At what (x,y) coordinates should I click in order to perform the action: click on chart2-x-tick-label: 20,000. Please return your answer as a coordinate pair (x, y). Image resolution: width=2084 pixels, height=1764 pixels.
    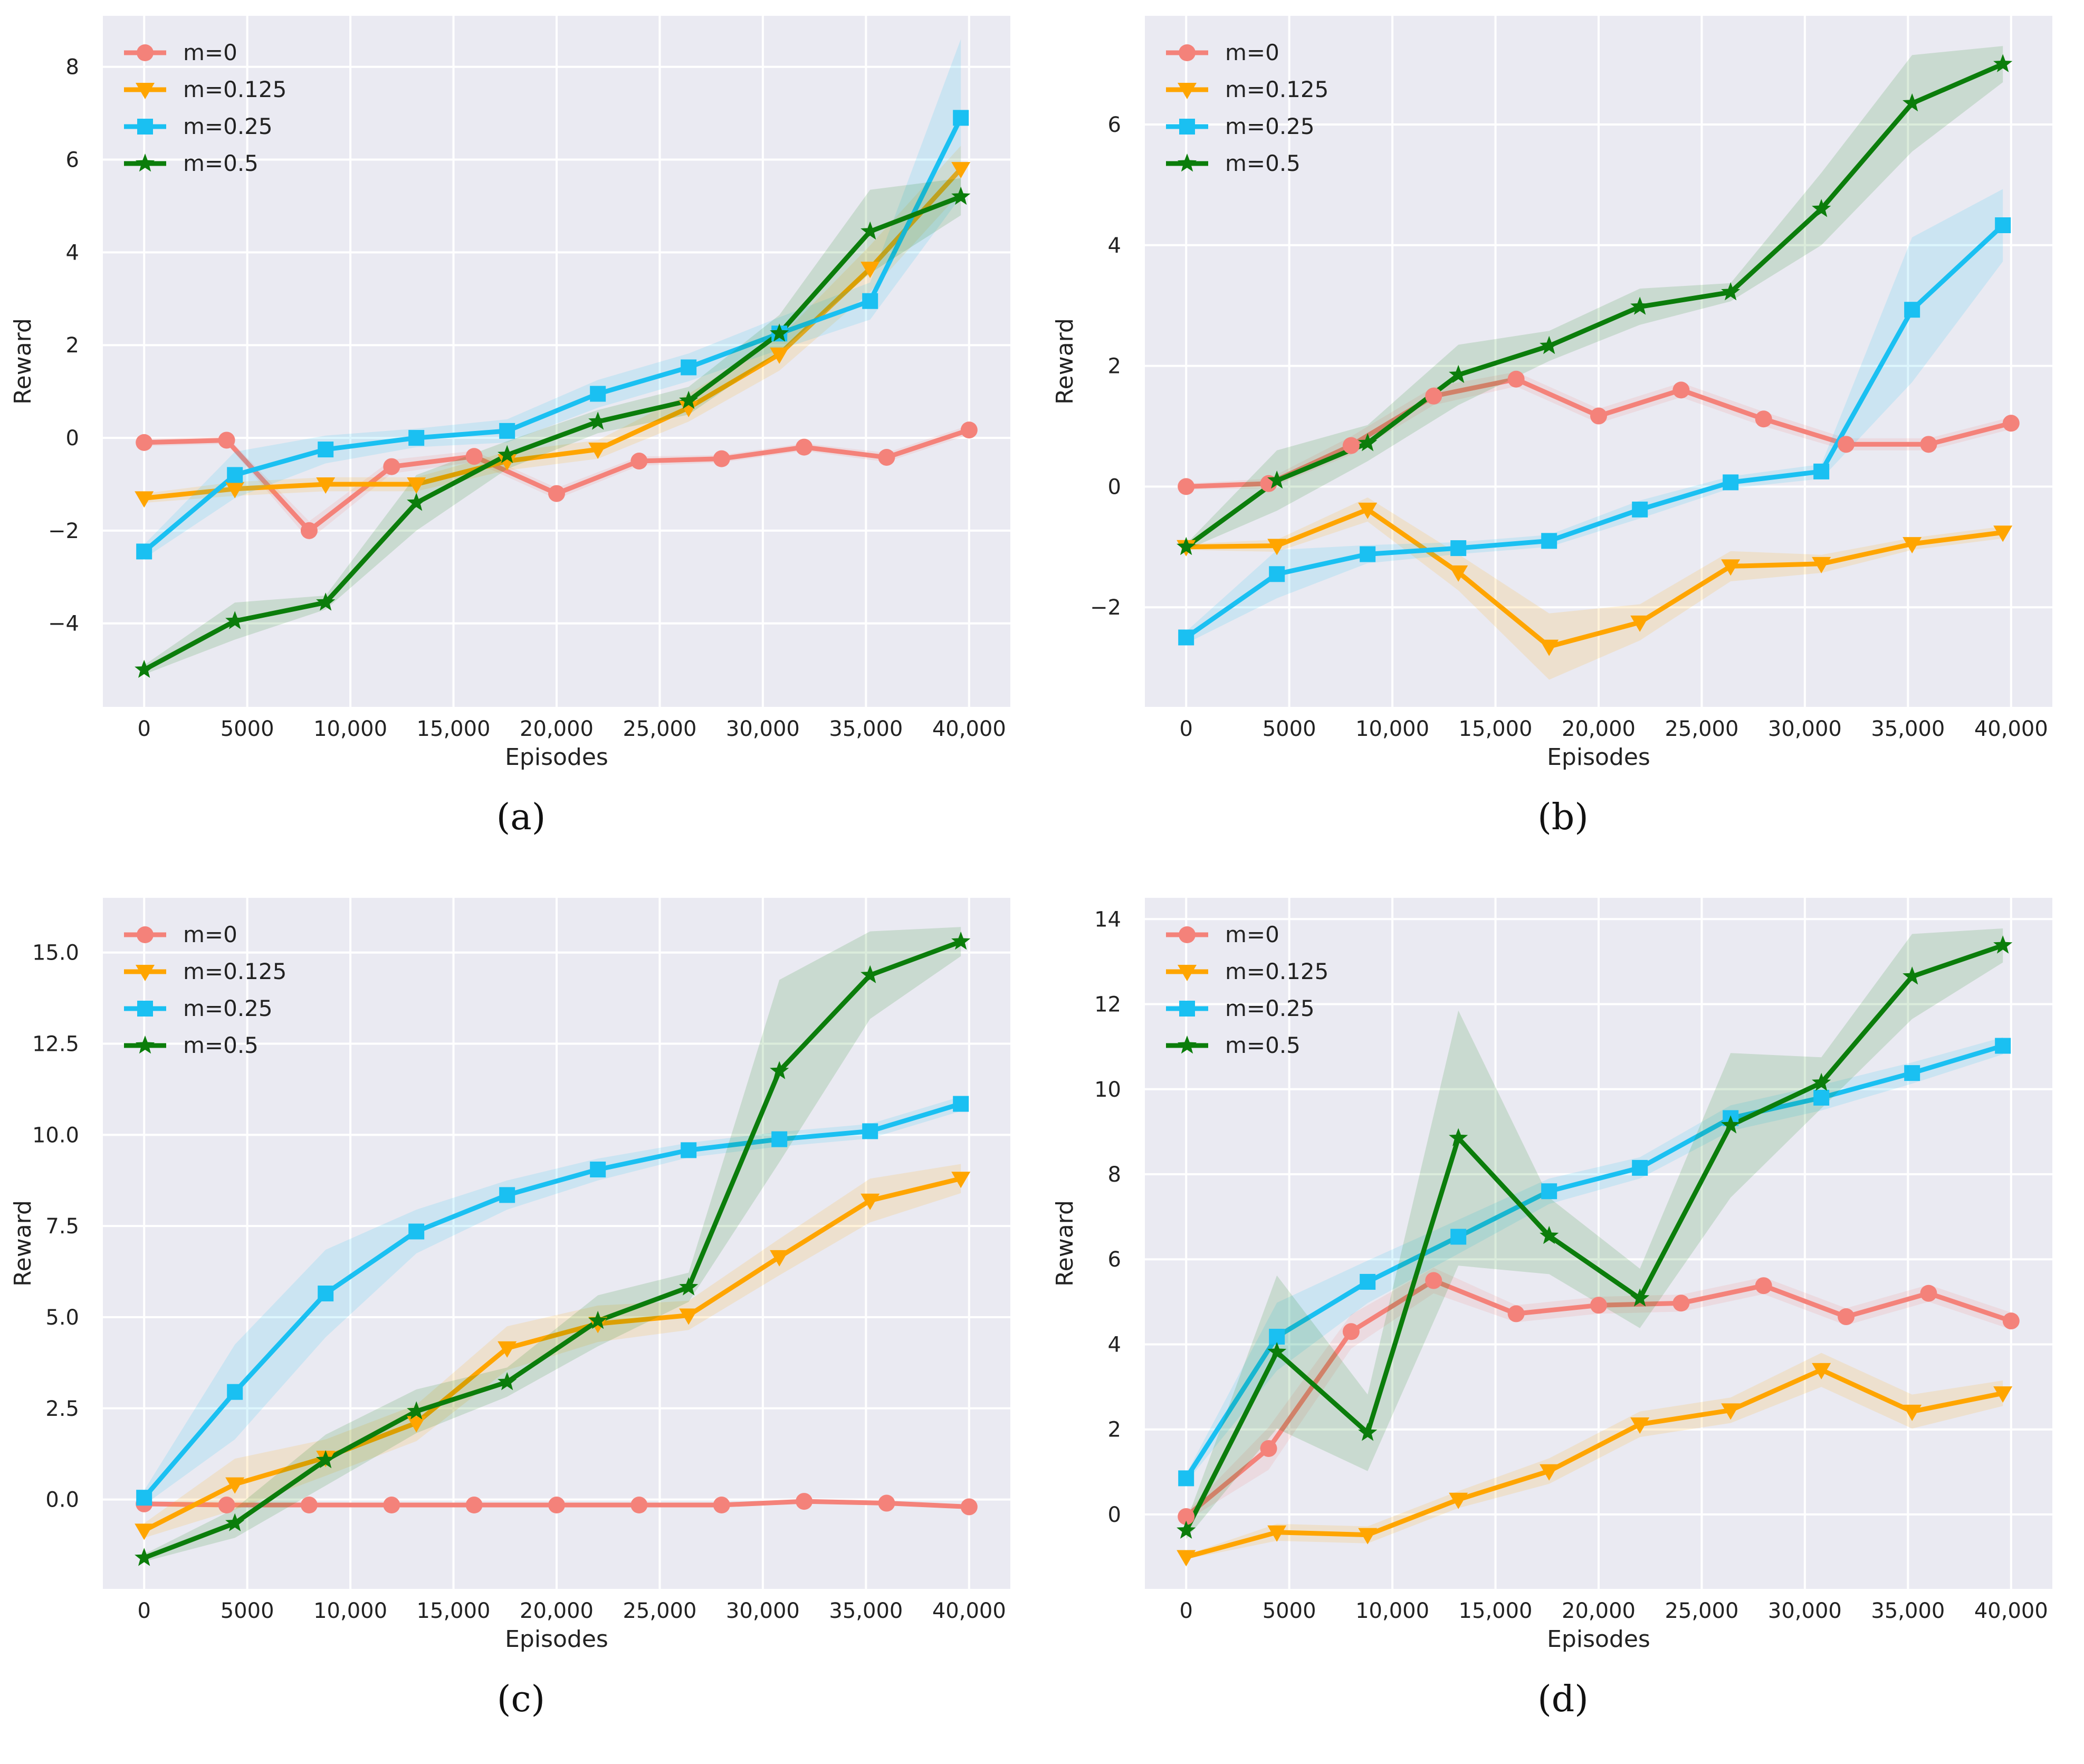
    Looking at the image, I should click on (557, 1611).